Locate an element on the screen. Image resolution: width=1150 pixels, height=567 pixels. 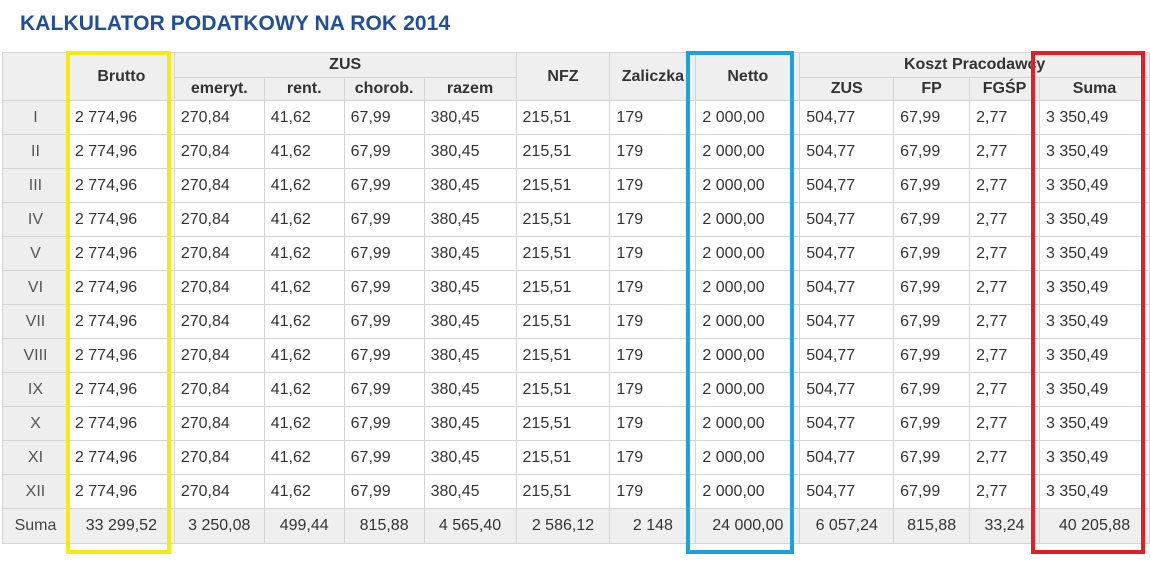
summary-label: Suma is located at coordinates (35, 526).